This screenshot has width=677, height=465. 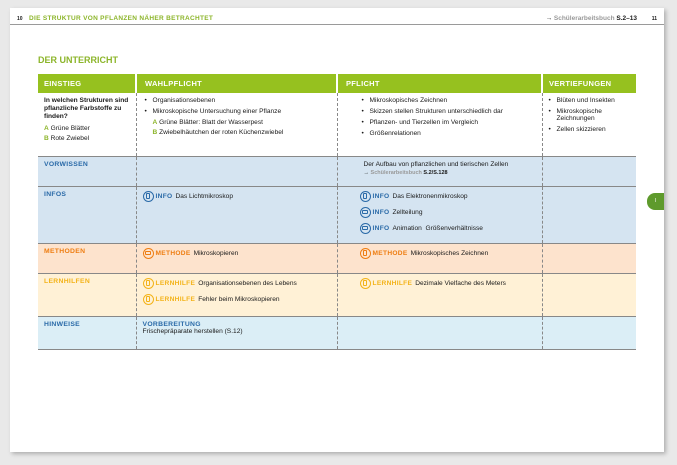 I want to click on row-label: INFOS, so click(x=55, y=194).